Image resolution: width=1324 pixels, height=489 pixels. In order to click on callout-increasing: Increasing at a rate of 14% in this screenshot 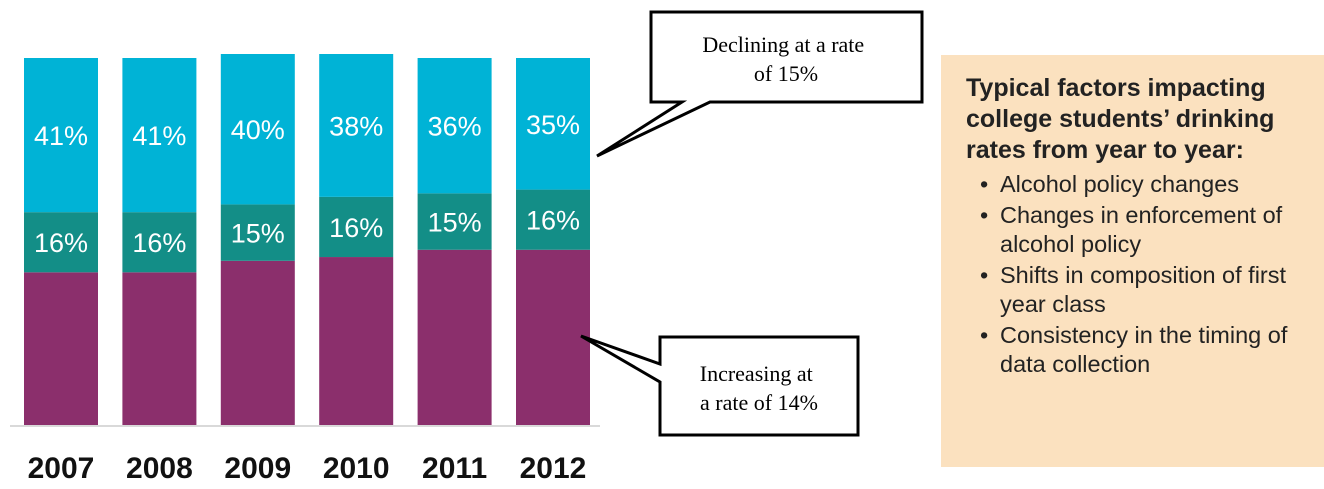, I will do `click(720, 385)`.